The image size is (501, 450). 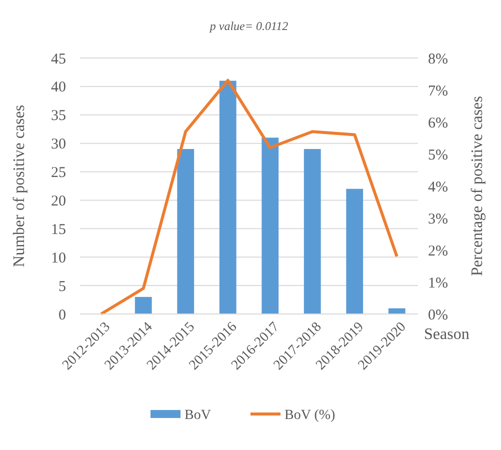 I want to click on x-axis-title: Season, so click(x=447, y=334).